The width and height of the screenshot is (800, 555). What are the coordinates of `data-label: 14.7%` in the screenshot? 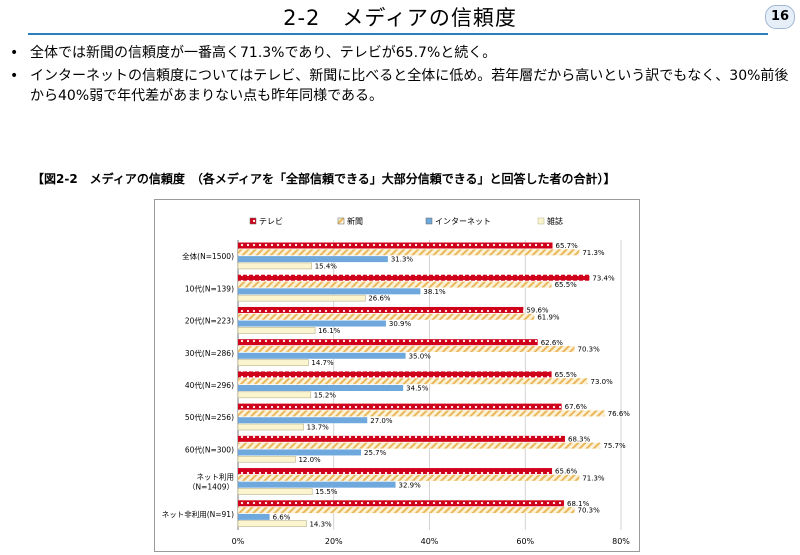 It's located at (322, 363).